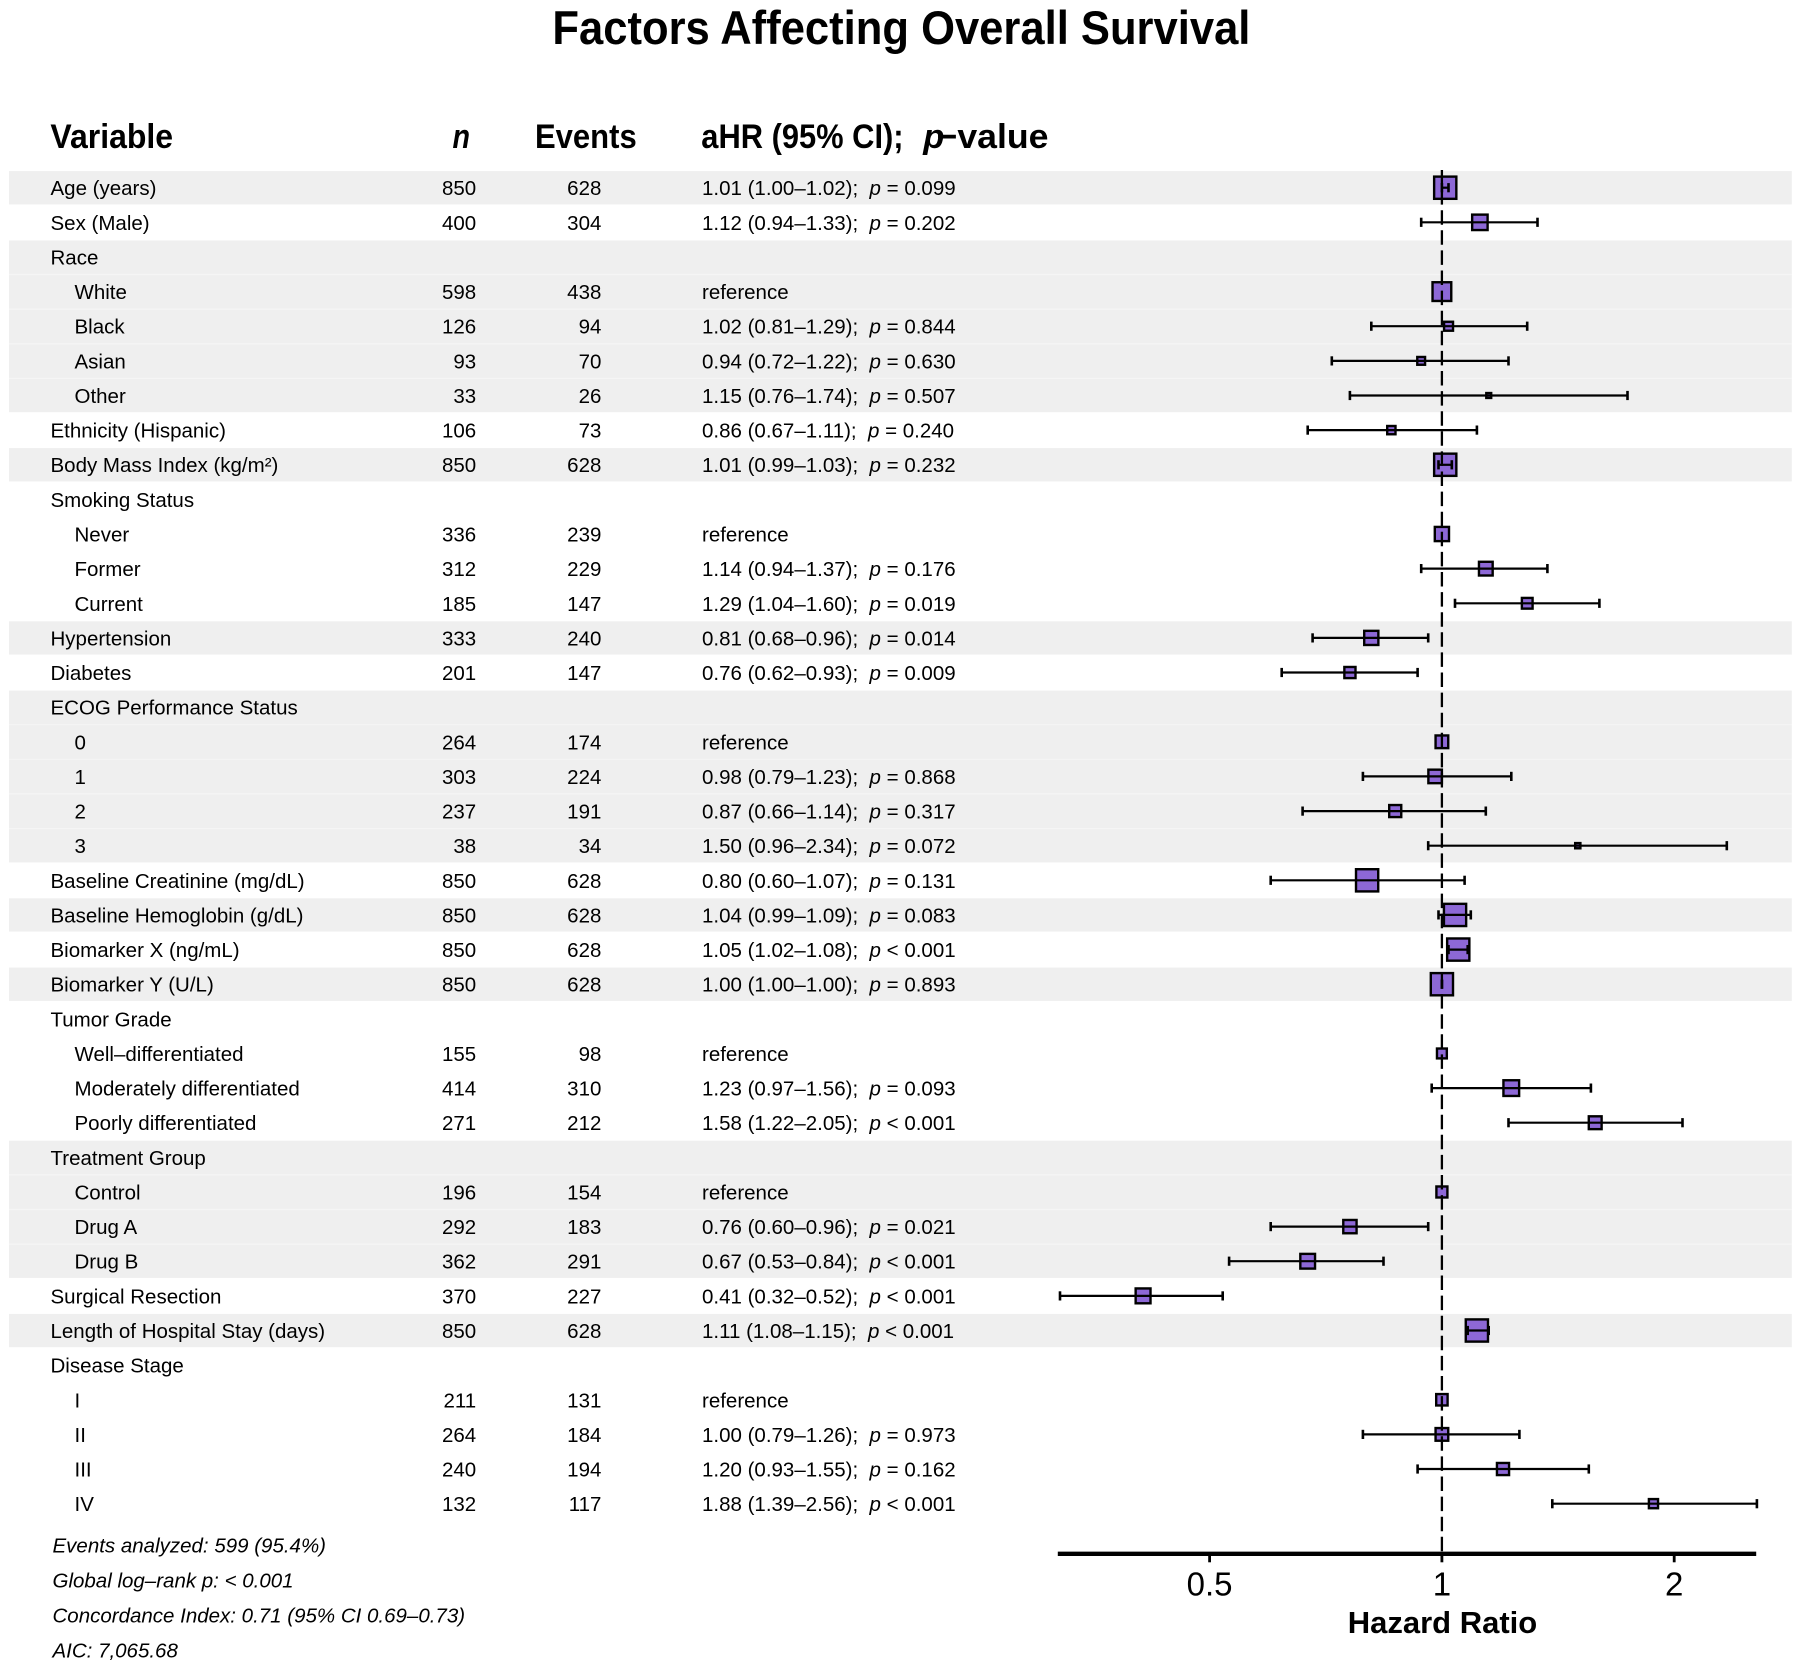  Describe the element at coordinates (136, 1296) in the screenshot. I see `svg-text: Surgical Resection` at that location.